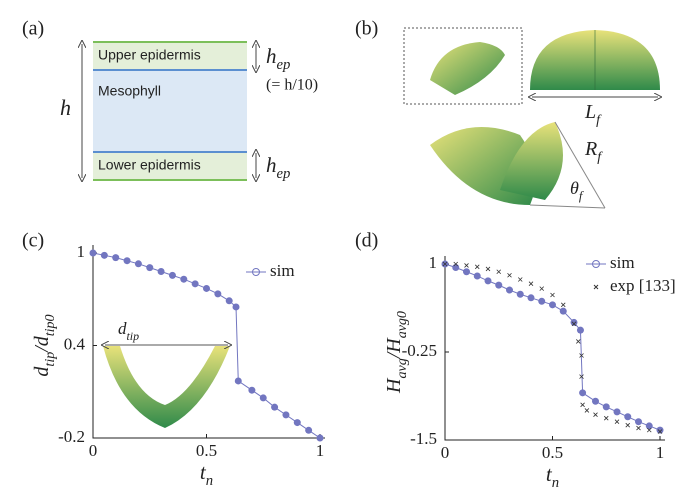 Image resolution: width=680 pixels, height=494 pixels. I want to click on leaf-right, so click(531, 161).